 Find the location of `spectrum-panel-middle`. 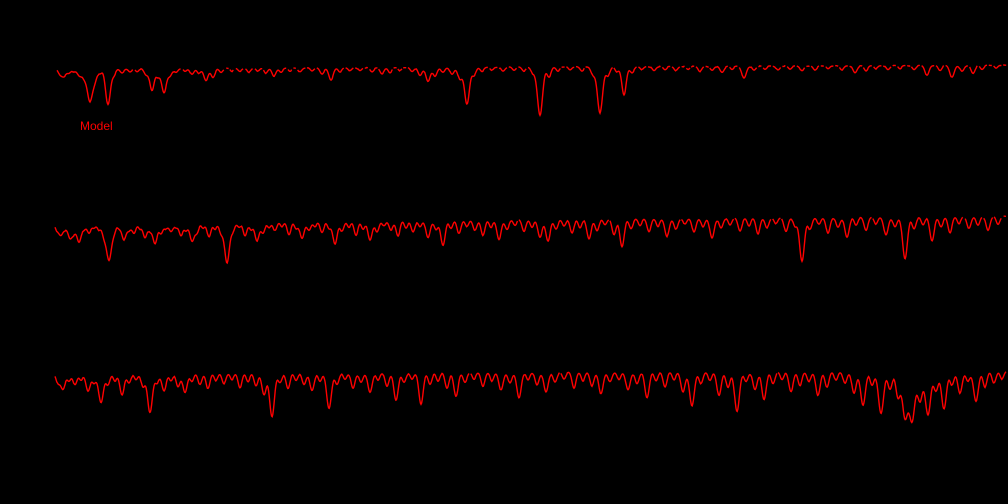

spectrum-panel-middle is located at coordinates (530, 240).